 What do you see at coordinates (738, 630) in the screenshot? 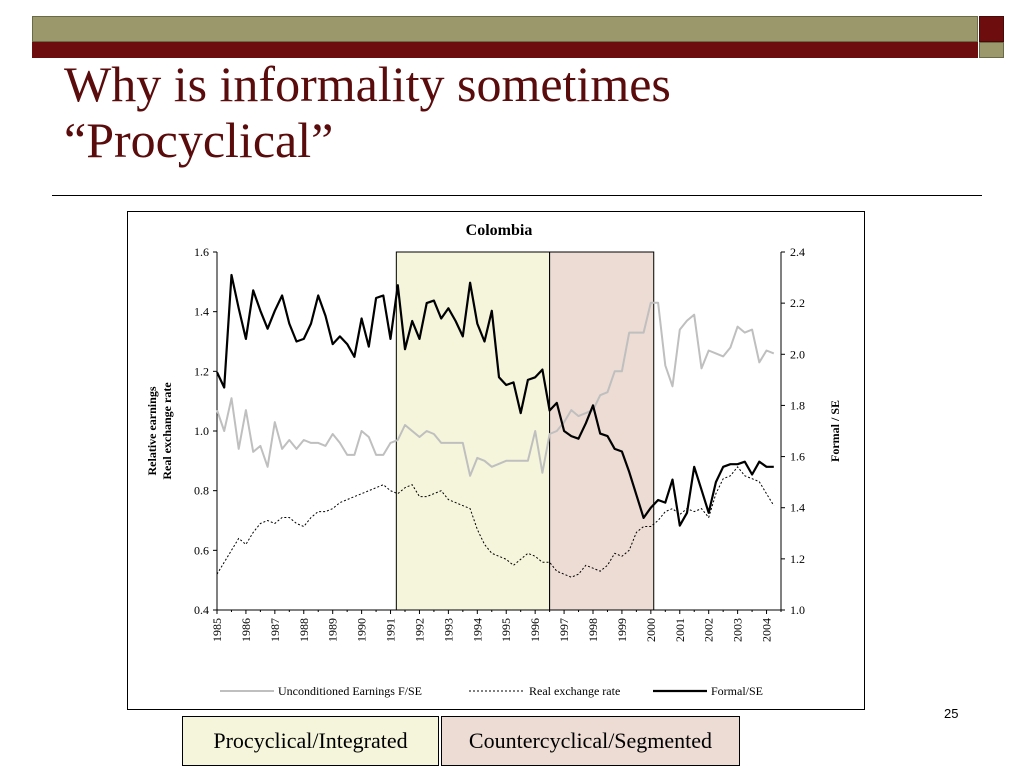
I see `x-tick-label: 2003` at bounding box center [738, 630].